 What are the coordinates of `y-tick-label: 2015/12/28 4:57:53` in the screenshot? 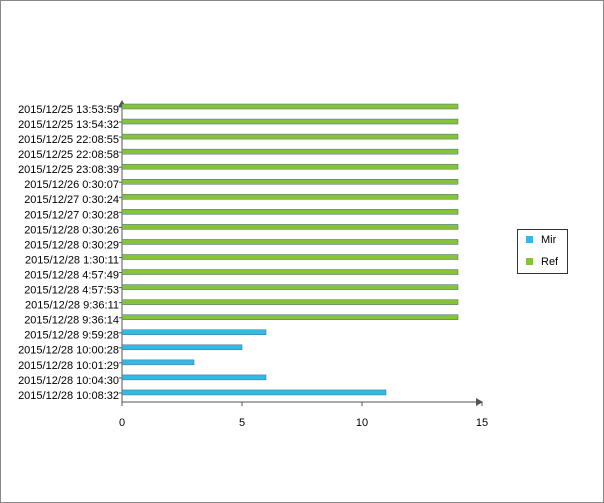 It's located at (71, 291).